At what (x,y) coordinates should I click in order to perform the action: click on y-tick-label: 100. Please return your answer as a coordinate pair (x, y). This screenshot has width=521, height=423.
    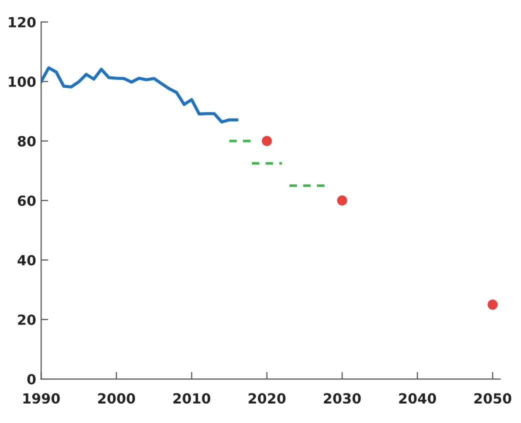
    Looking at the image, I should click on (22, 81).